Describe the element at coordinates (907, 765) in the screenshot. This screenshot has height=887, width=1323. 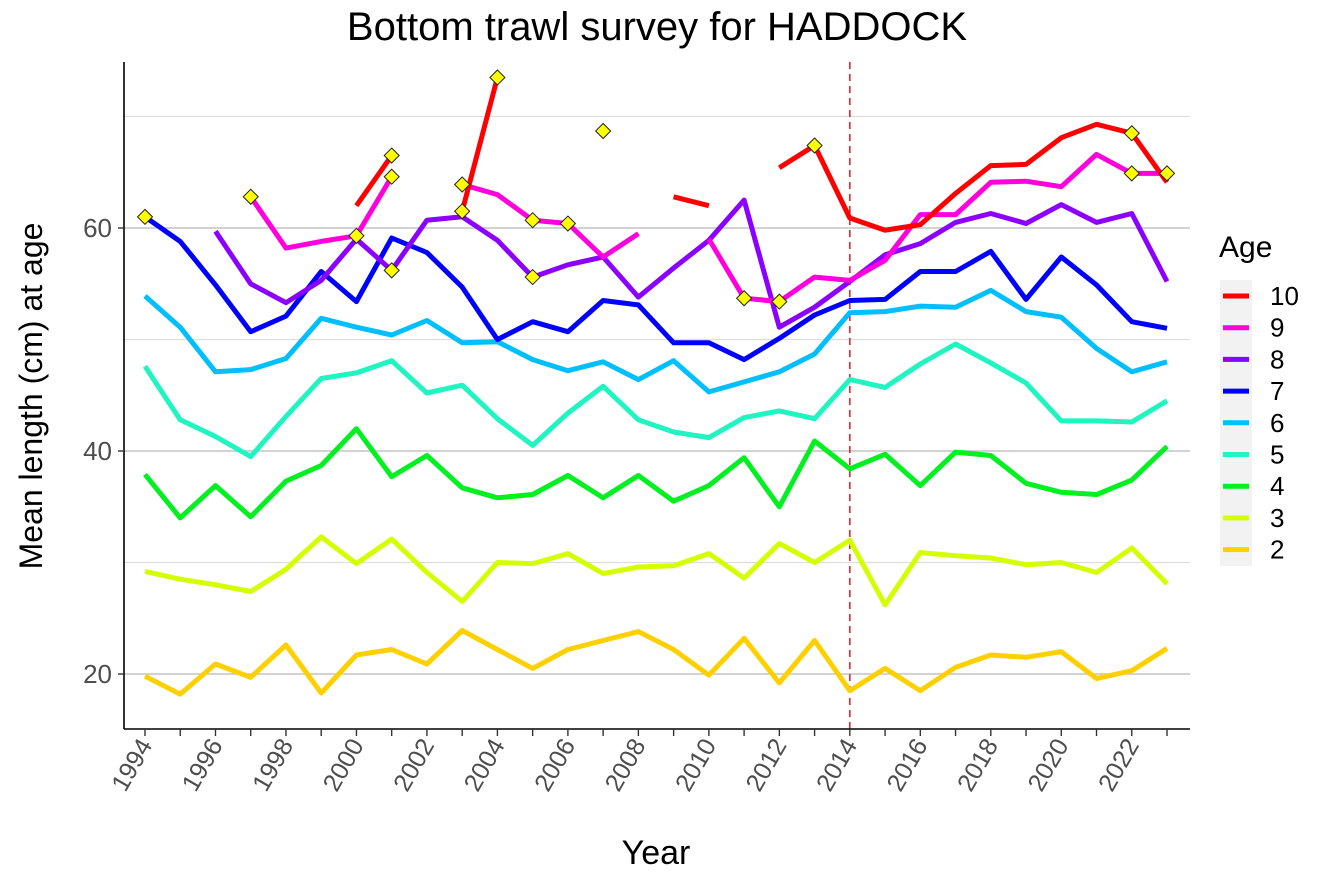
I see `x-tick-label: 2016` at that location.